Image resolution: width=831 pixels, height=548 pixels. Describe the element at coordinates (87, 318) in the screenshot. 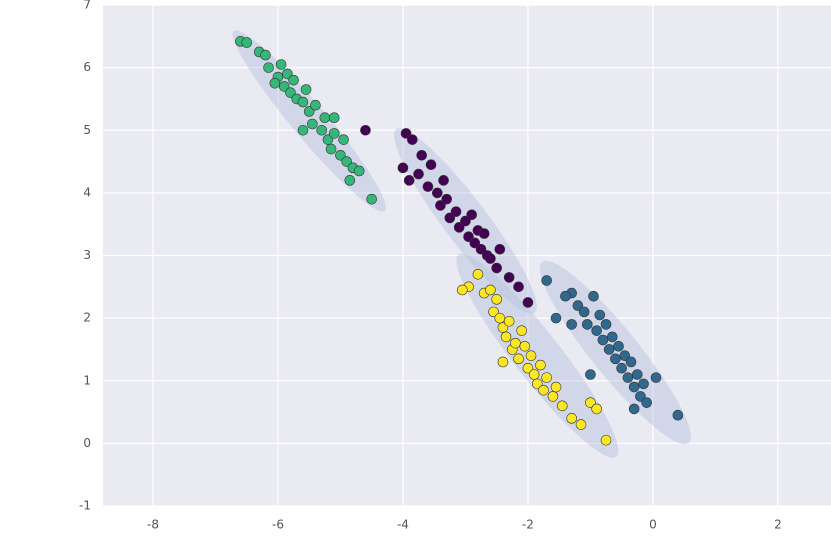

I see `y-tick-label: 2` at that location.